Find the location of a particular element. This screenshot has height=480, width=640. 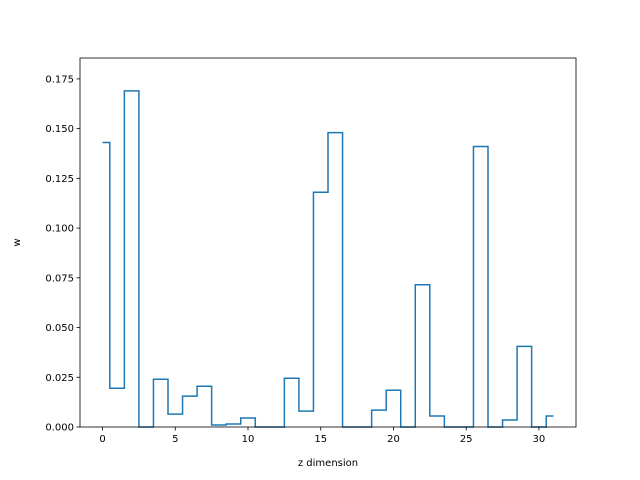

y-axis-label: w is located at coordinates (17, 242).